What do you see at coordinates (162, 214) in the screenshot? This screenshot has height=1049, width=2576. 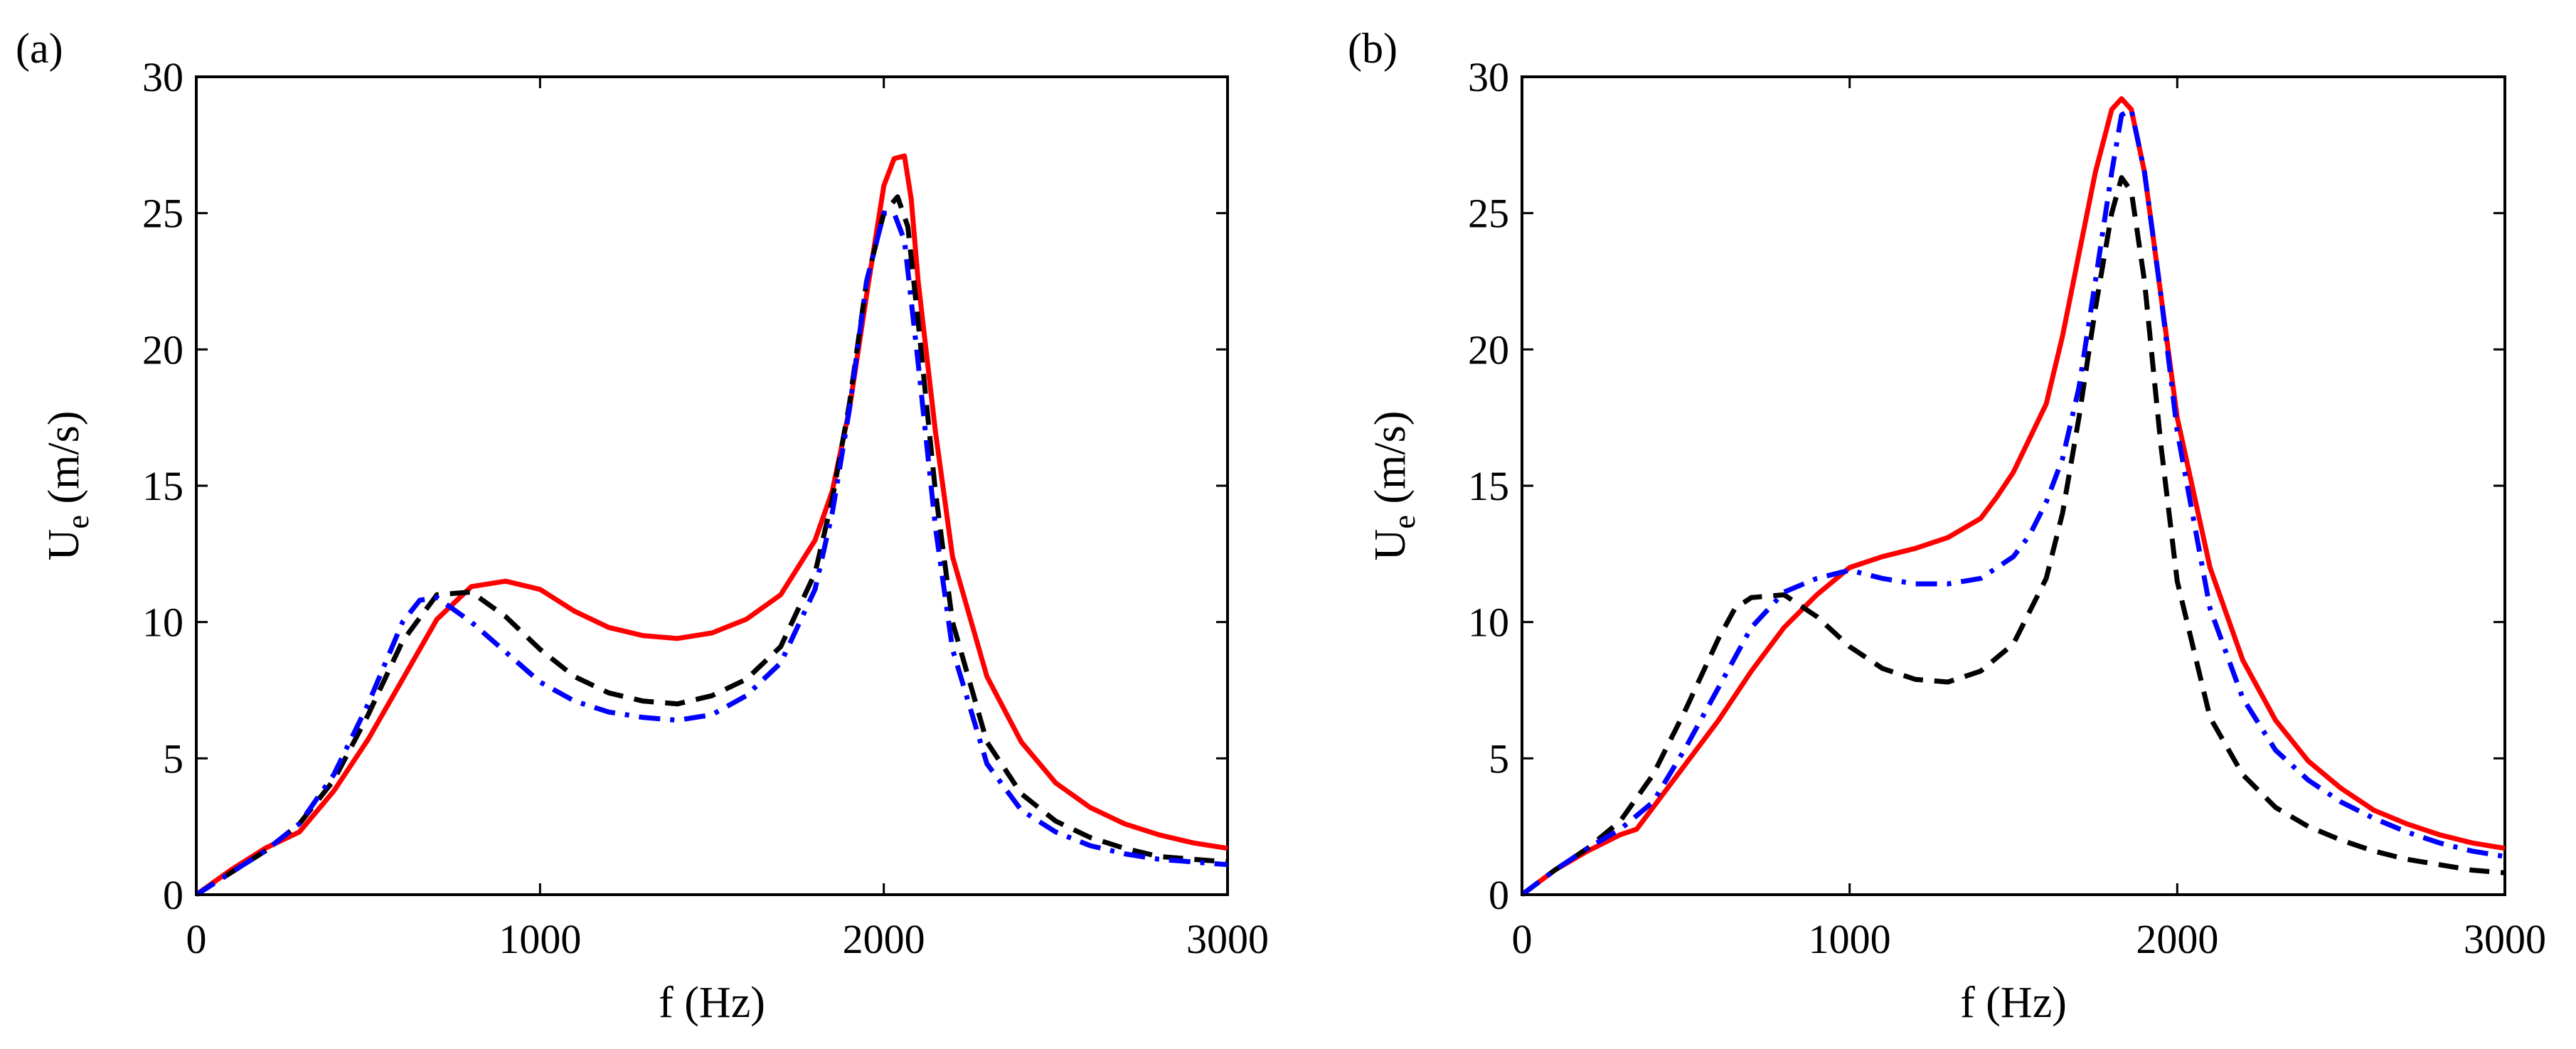 I see `panel-a-ytick-label: 25` at bounding box center [162, 214].